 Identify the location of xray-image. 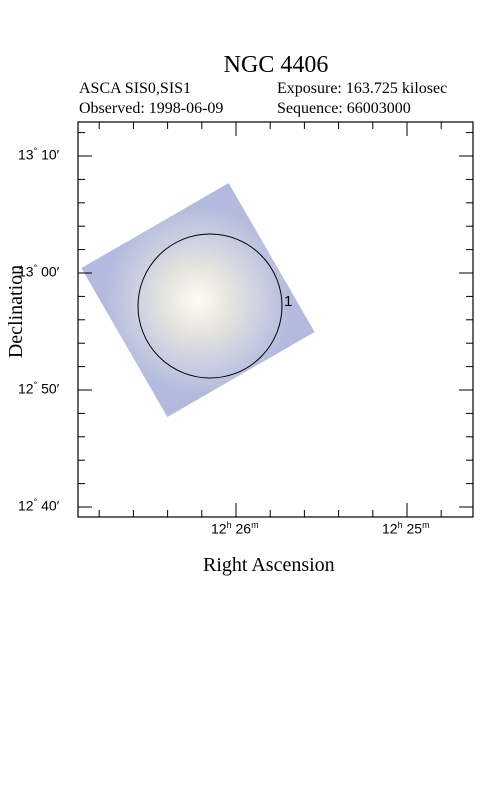
(198, 300).